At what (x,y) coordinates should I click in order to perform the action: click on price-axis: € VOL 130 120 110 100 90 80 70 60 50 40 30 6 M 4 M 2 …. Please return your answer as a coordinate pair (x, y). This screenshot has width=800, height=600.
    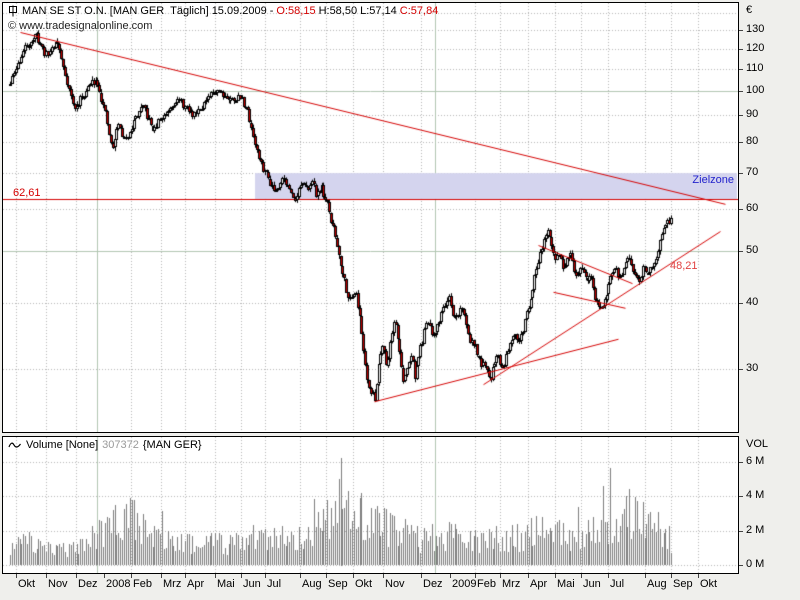
    Looking at the image, I should click on (769, 300).